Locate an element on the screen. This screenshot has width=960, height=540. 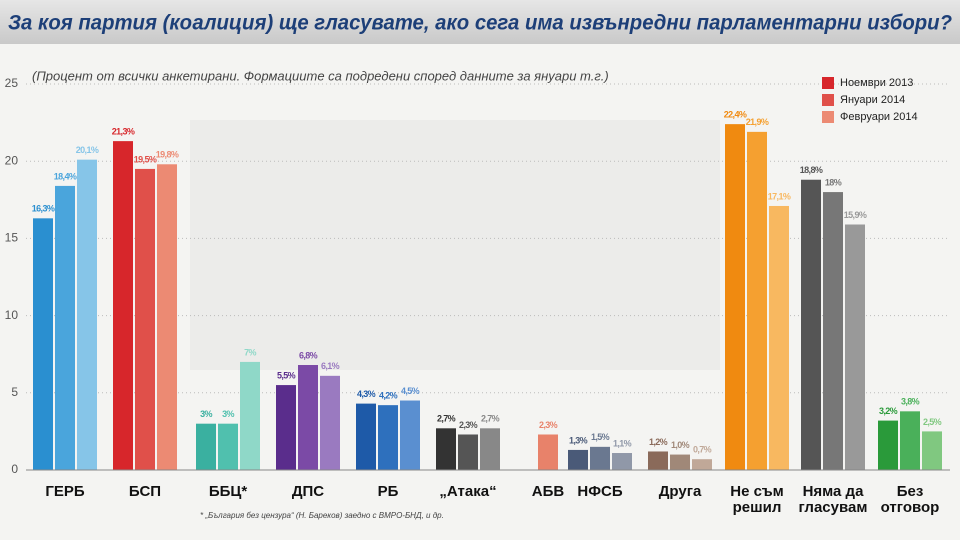
y-tick-label: 10 is located at coordinates (12, 315).